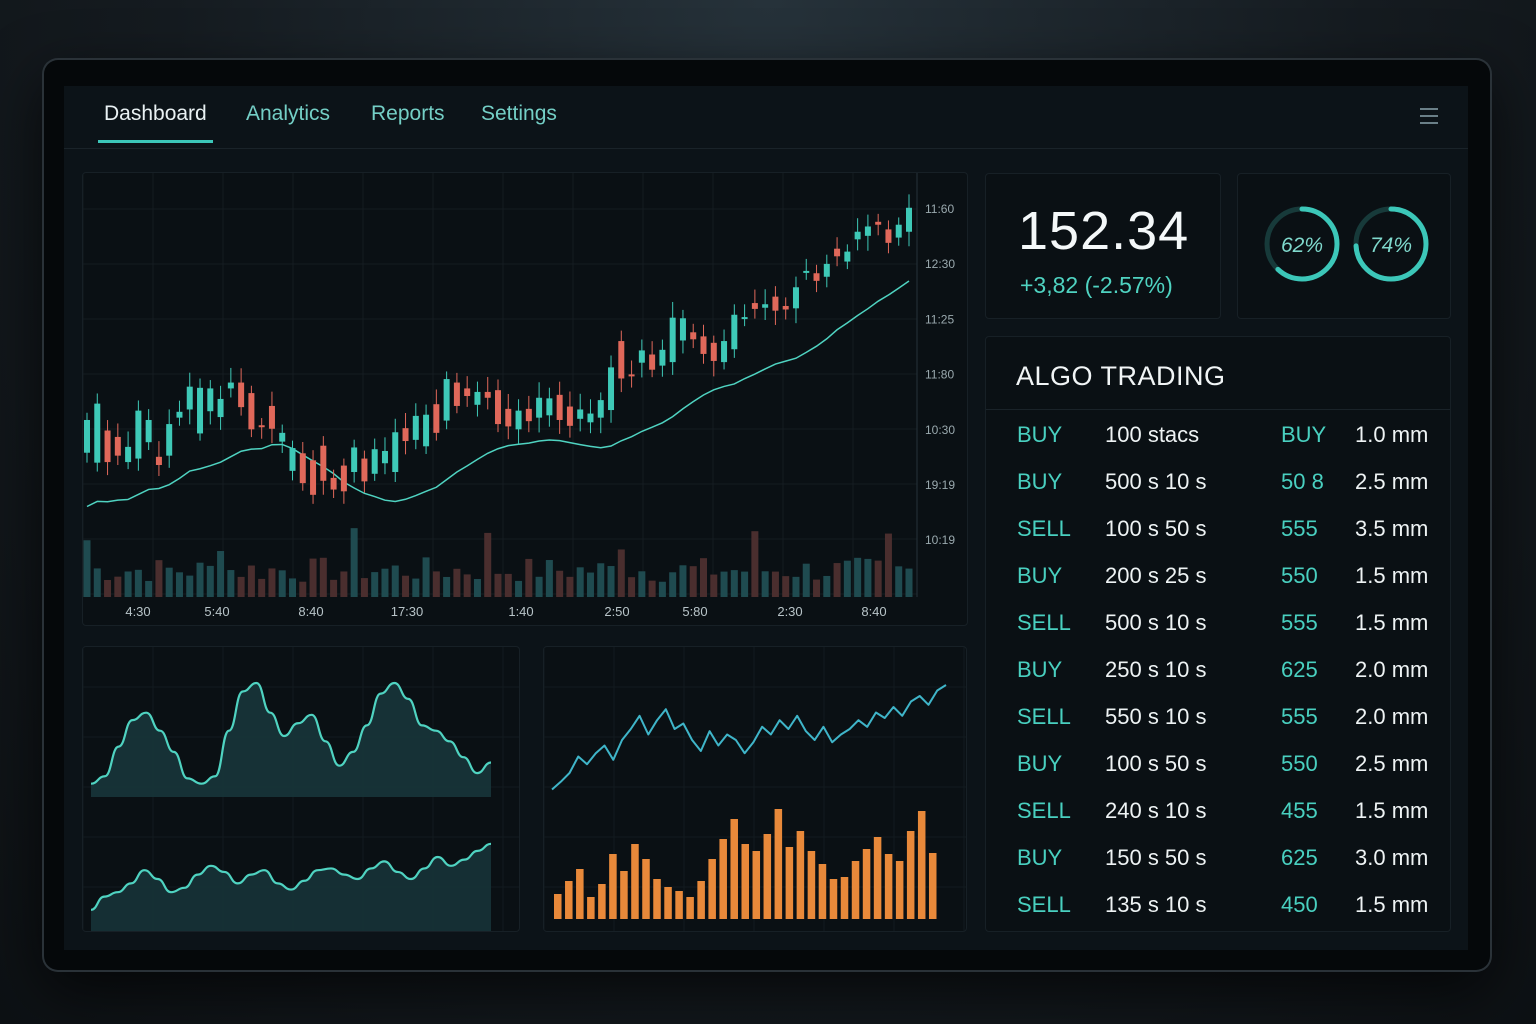 Image resolution: width=1536 pixels, height=1024 pixels. I want to click on algo-row: SELL 500 s 10 s 555 1.5 mm, so click(1218, 630).